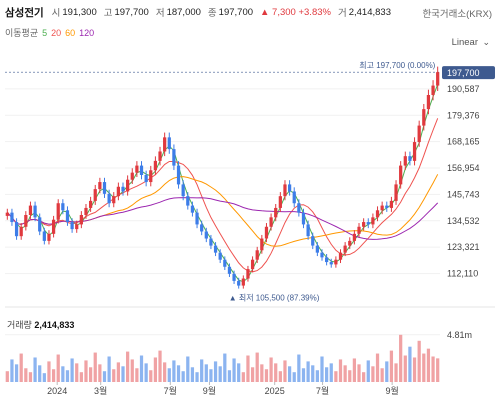  What do you see at coordinates (131, 12) in the screenshot?
I see `high-value: 197,700` at bounding box center [131, 12].